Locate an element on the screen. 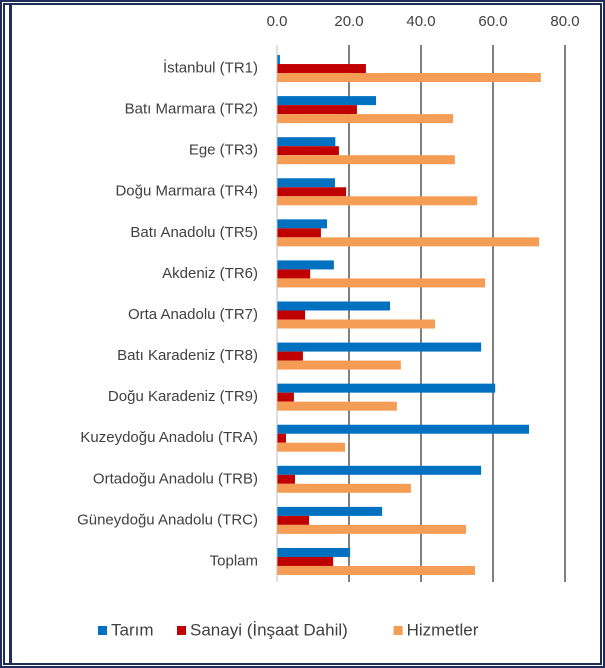  y-tick-label: İstanbul (TR1) is located at coordinates (210, 68).